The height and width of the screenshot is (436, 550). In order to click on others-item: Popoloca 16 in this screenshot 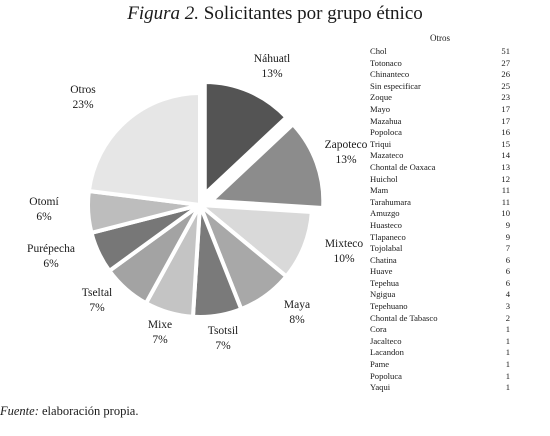, I will do `click(440, 133)`.